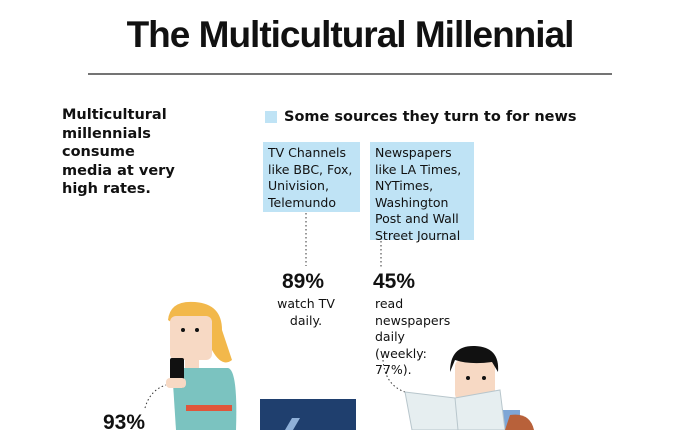 This screenshot has width=700, height=435. I want to click on connector, so click(155, 396).